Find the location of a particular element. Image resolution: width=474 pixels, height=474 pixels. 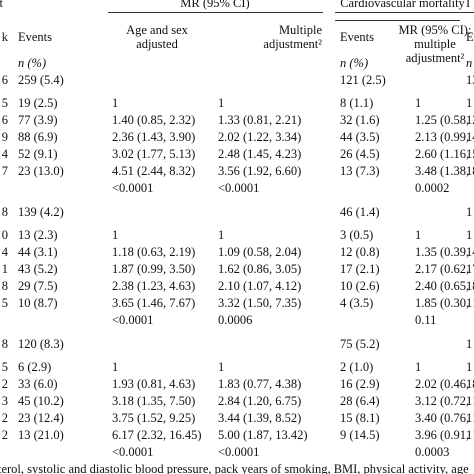

cell: 0 is located at coordinates (4, 235).